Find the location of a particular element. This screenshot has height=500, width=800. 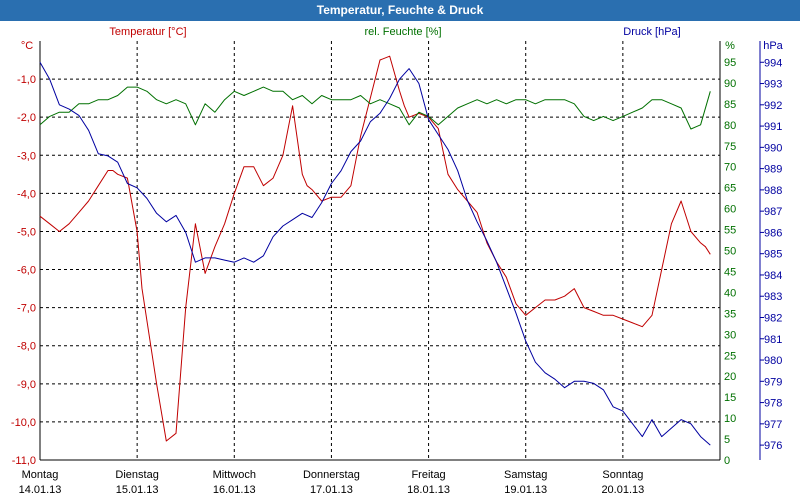

humidity-tick-label: 85 is located at coordinates (730, 105).